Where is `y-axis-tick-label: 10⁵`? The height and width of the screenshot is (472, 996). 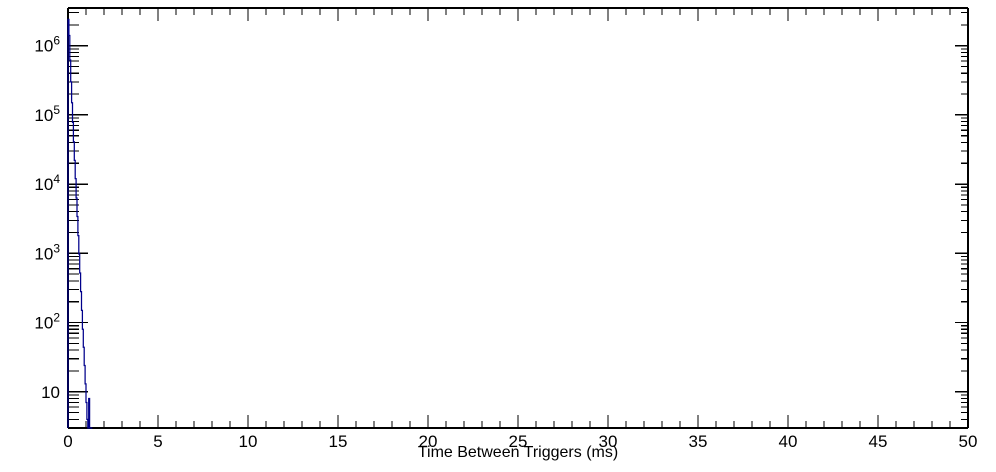 y-axis-tick-label: 10⁵ is located at coordinates (47, 114).